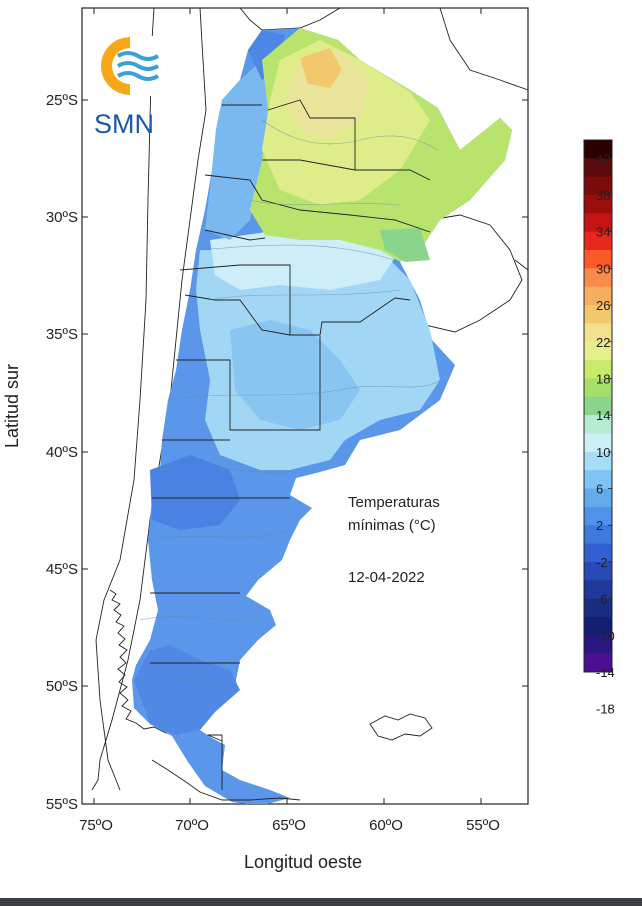  Describe the element at coordinates (605, 635) in the screenshot. I see `legend-label: -10` at that location.